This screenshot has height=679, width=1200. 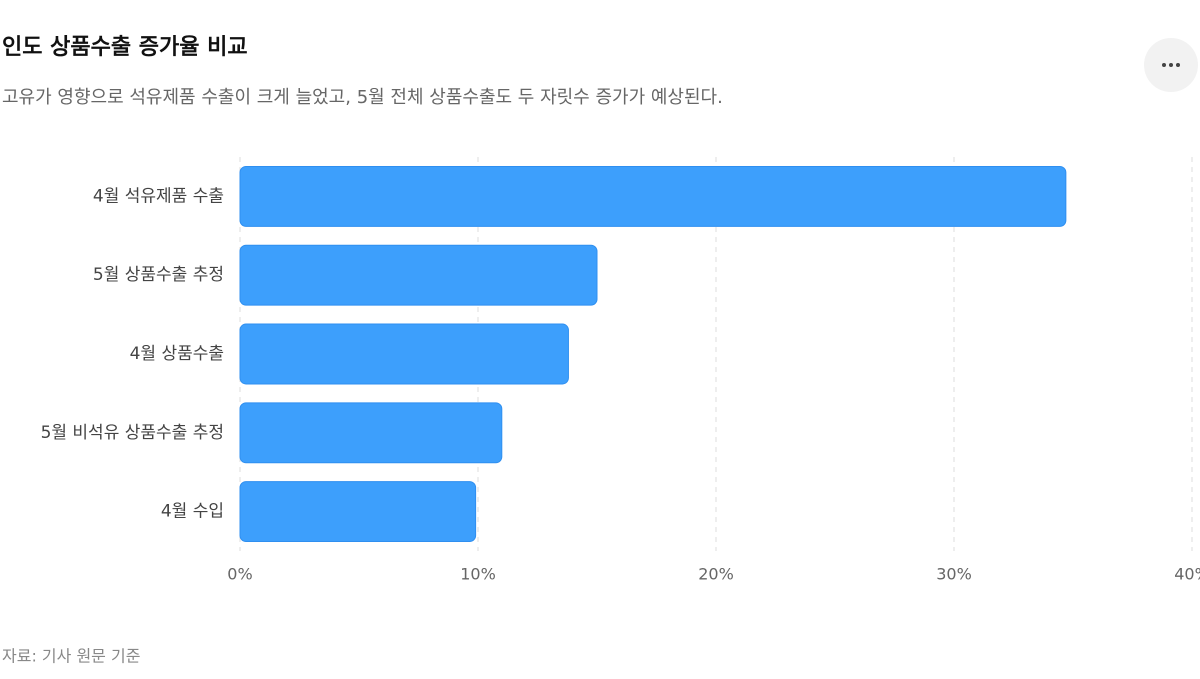 I want to click on x-tick-label: 20%, so click(x=716, y=574).